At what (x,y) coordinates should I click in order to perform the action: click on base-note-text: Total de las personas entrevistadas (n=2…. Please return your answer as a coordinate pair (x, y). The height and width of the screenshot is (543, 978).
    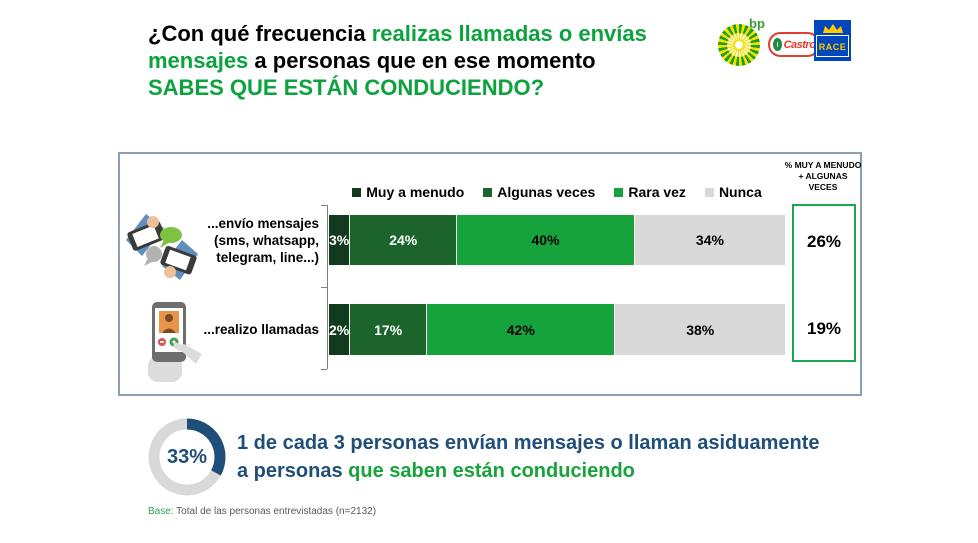
    Looking at the image, I should click on (275, 511).